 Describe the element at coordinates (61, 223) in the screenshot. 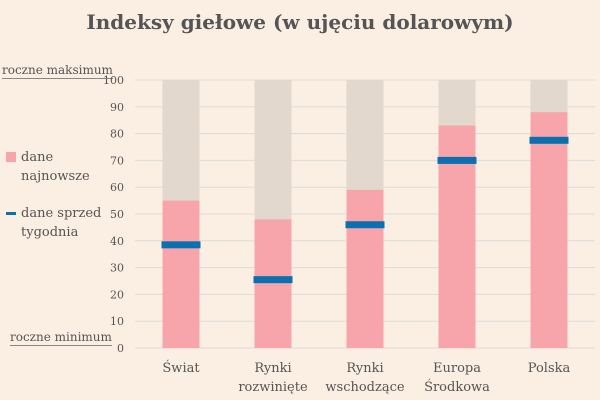

I see `legend-label: dane sprzed tygodnia` at that location.